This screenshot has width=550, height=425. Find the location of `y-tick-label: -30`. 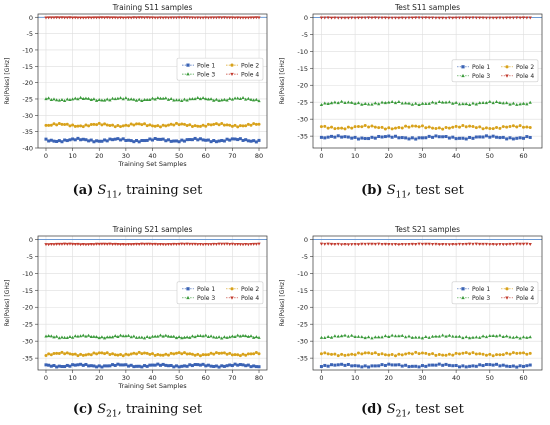

y-tick-label: -30 is located at coordinates (27, 342).